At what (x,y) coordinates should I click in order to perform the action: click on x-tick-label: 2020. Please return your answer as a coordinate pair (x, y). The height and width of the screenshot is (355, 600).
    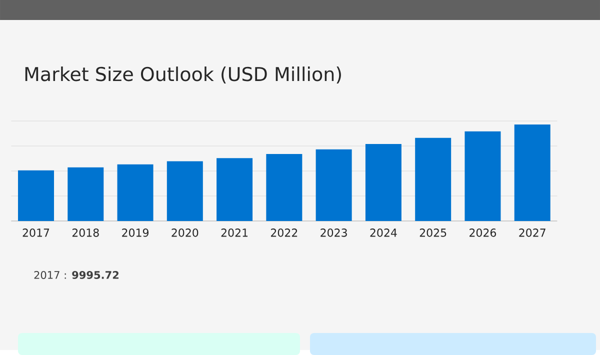
    Looking at the image, I should click on (185, 232).